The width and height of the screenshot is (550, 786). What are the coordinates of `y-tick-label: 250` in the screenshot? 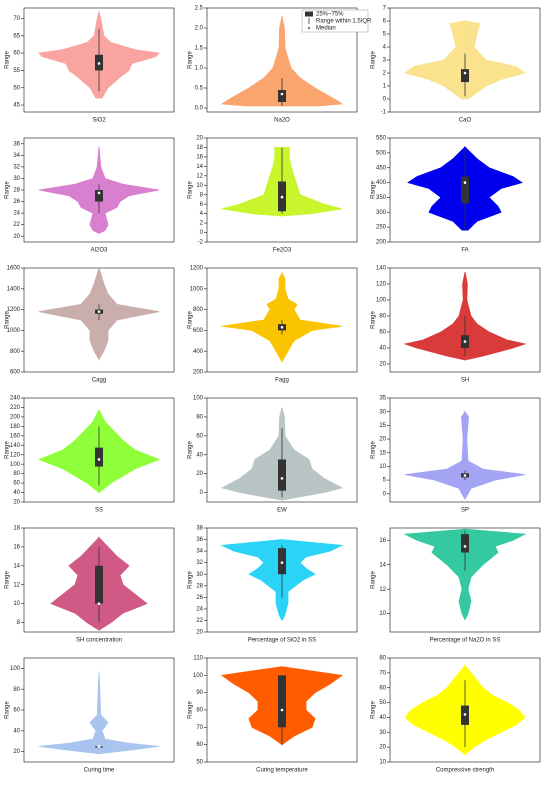 It's located at (381, 228).